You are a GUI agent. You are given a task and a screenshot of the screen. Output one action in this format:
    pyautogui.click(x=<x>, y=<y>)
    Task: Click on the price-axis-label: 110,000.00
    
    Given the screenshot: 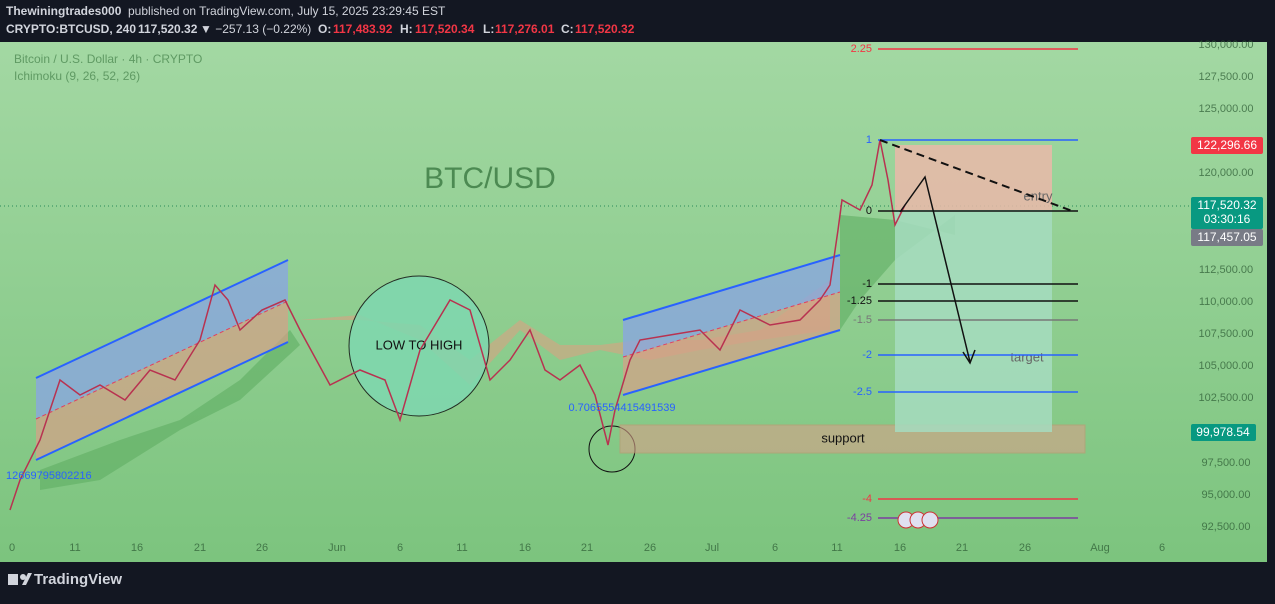 What is the action you would take?
    pyautogui.click(x=1226, y=302)
    